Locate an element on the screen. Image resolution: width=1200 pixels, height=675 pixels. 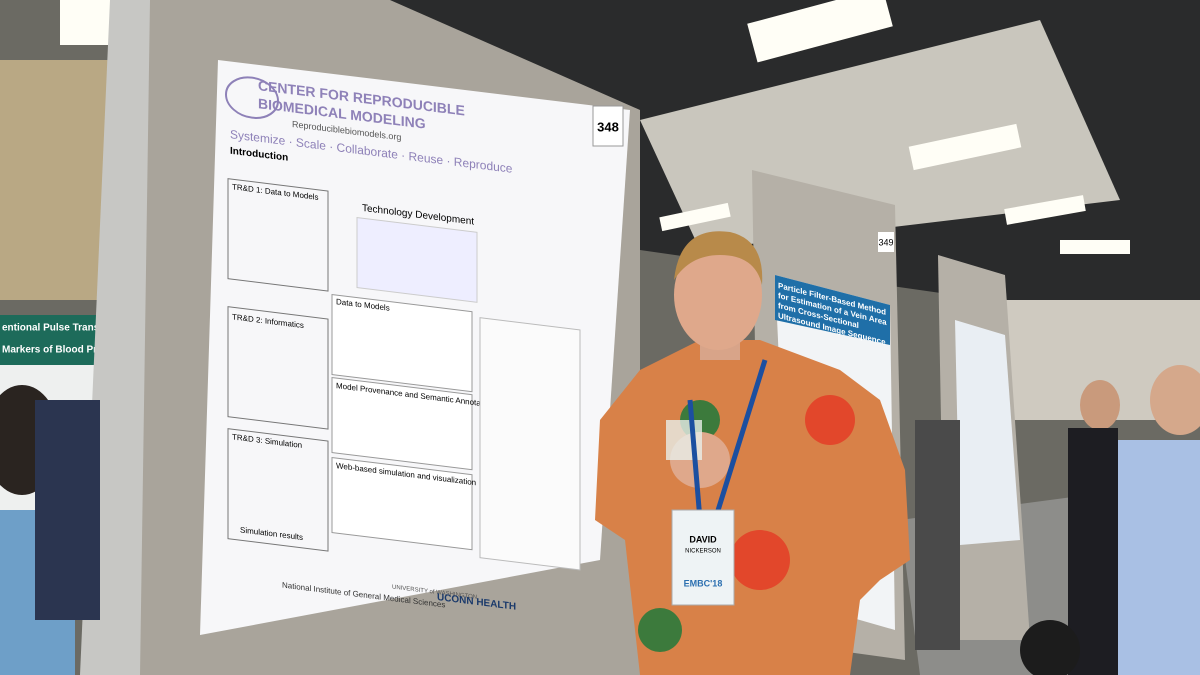
diagram is located at coordinates (417, 260).